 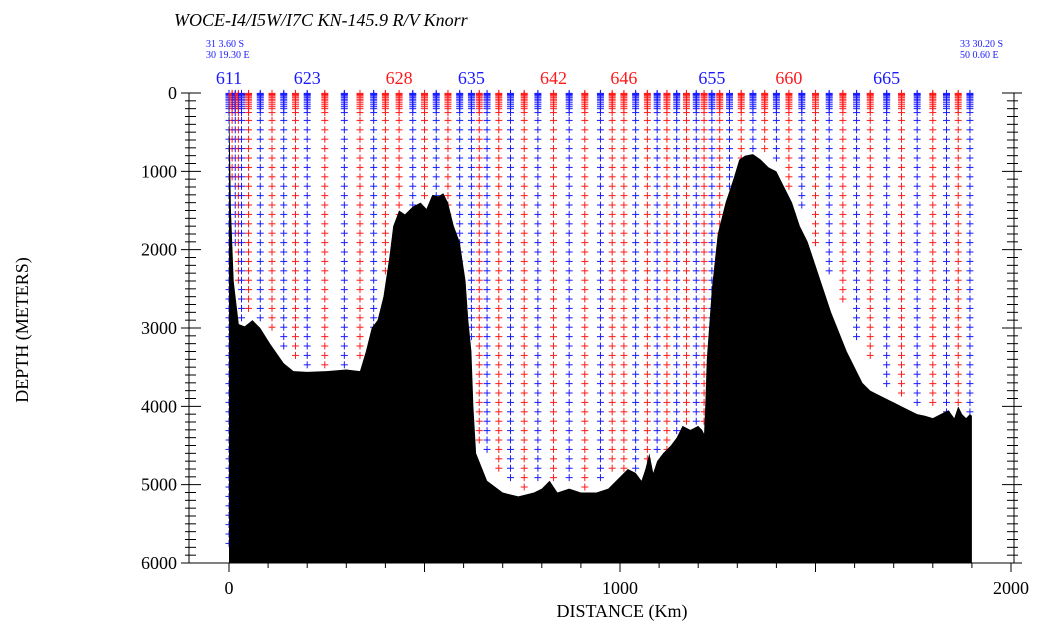 What do you see at coordinates (981, 44) in the screenshot?
I see `end-latitude: 33 30.20 S` at bounding box center [981, 44].